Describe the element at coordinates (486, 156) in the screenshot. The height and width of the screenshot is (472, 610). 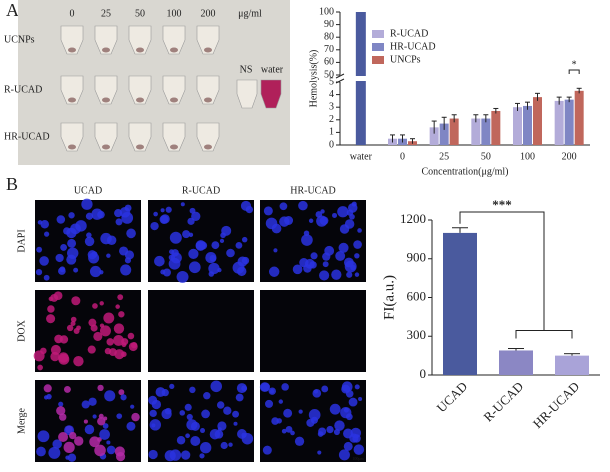
I see `x-tick-label: 50` at that location.